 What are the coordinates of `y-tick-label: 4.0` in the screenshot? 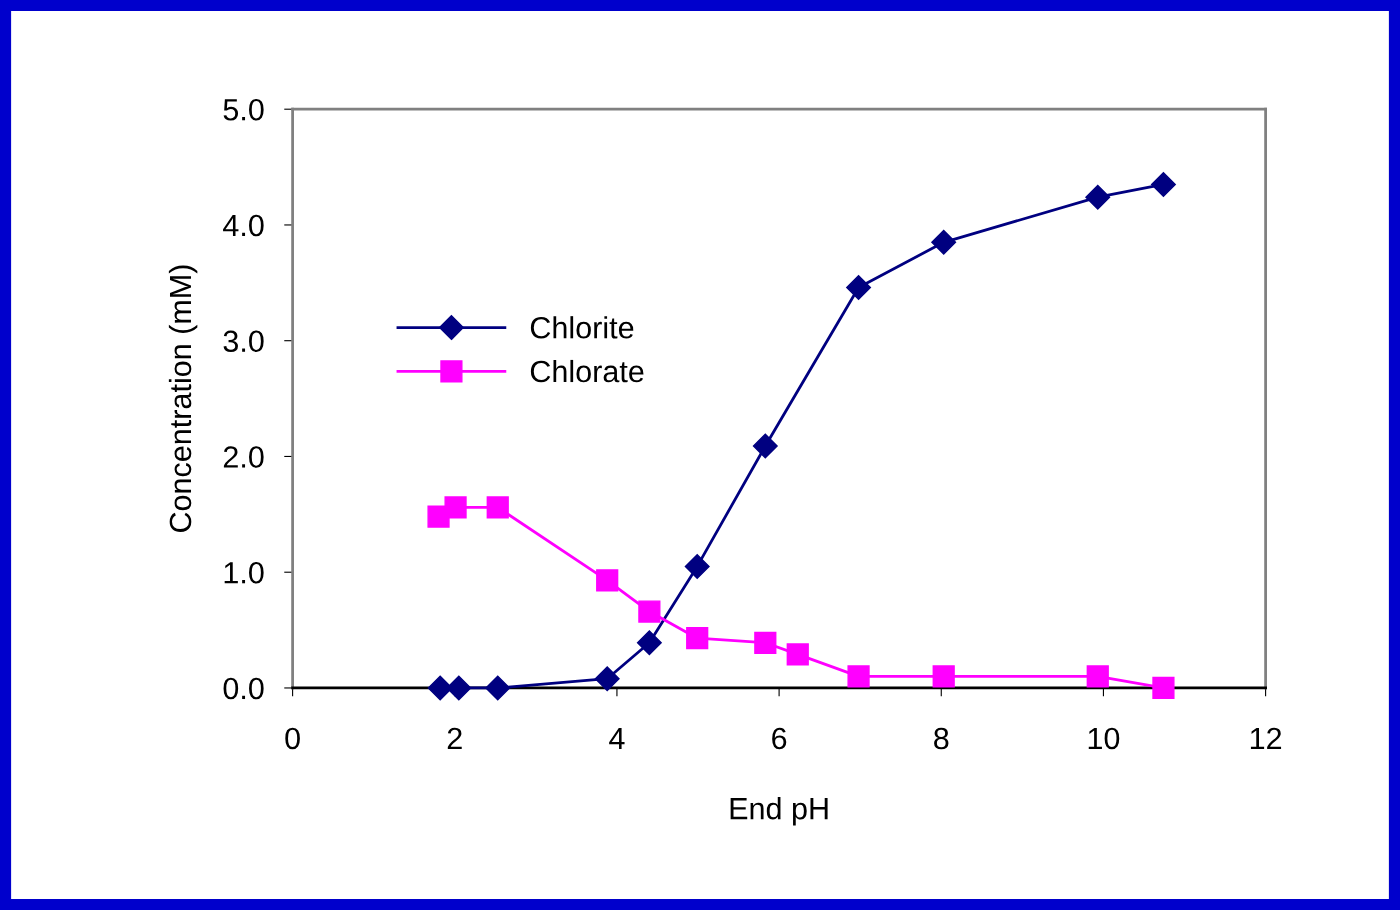 It's located at (243, 225).